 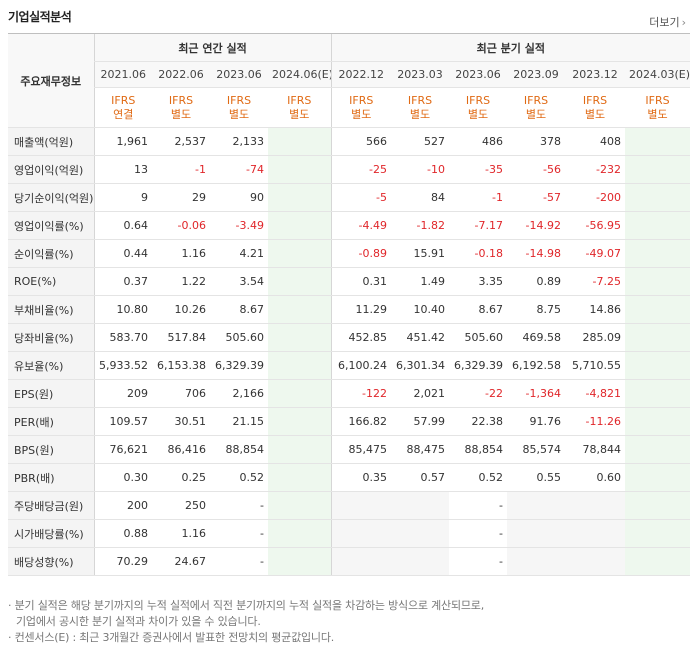 What do you see at coordinates (51, 365) in the screenshot?
I see `row-label: 유보율(%)` at bounding box center [51, 365].